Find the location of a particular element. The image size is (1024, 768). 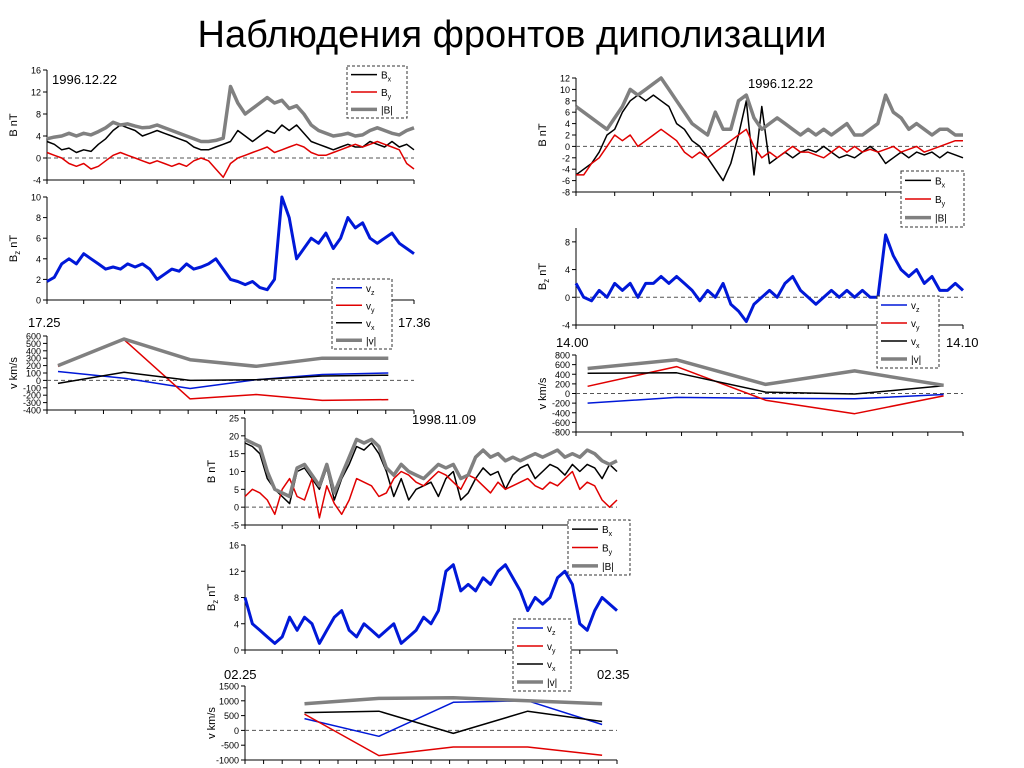

slide-title: Наблюдения фронтов диполизации is located at coordinates (512, 35).